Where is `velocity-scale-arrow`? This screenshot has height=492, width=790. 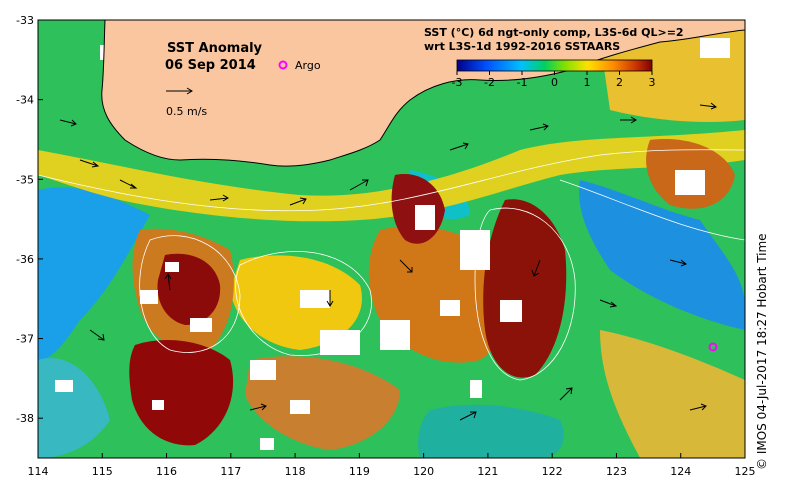
velocity-scale-arrow is located at coordinates (179, 91).